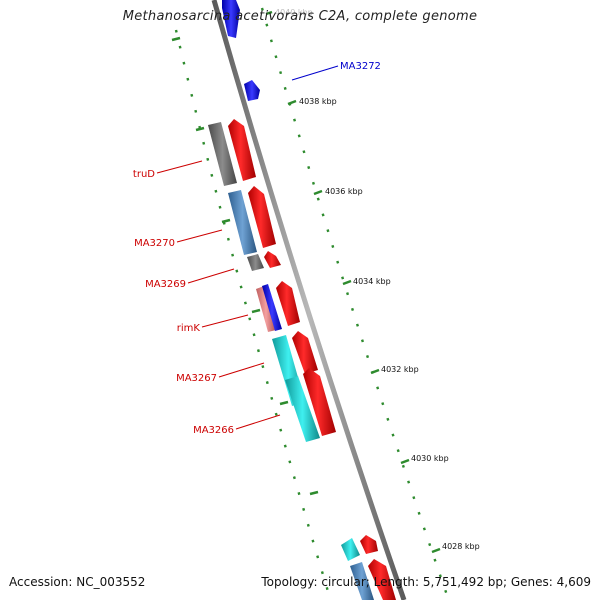 The image size is (600, 600). I want to click on leader-trud, so click(179, 167).